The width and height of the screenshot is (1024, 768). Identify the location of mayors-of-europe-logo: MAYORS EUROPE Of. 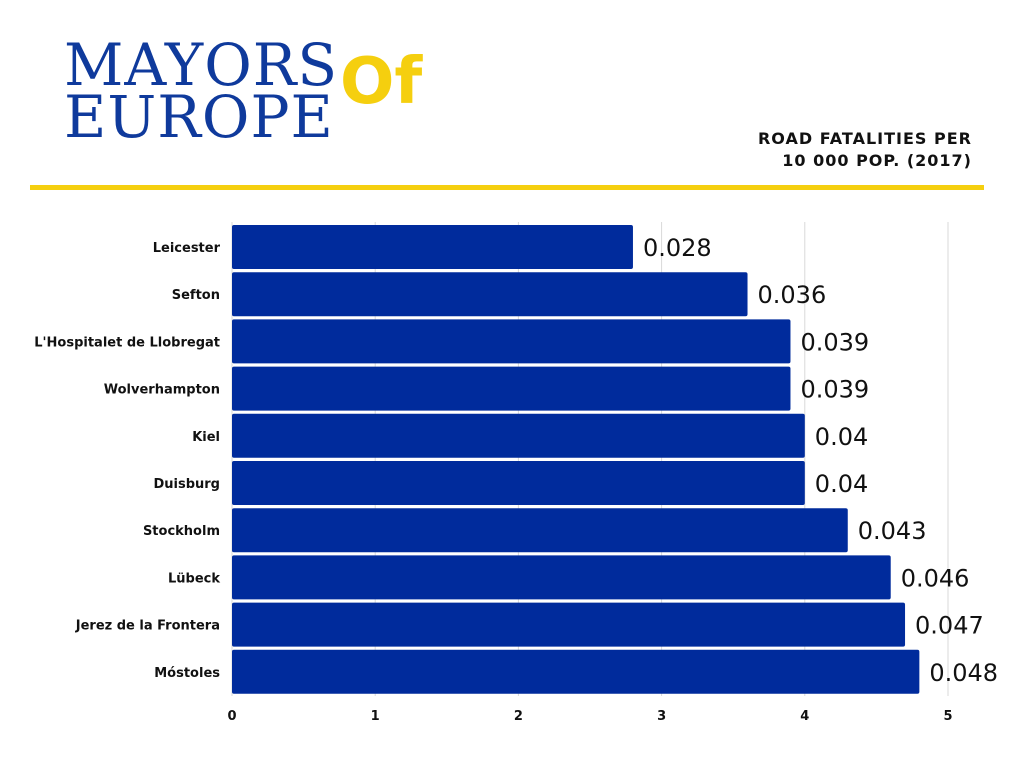
(250, 90).